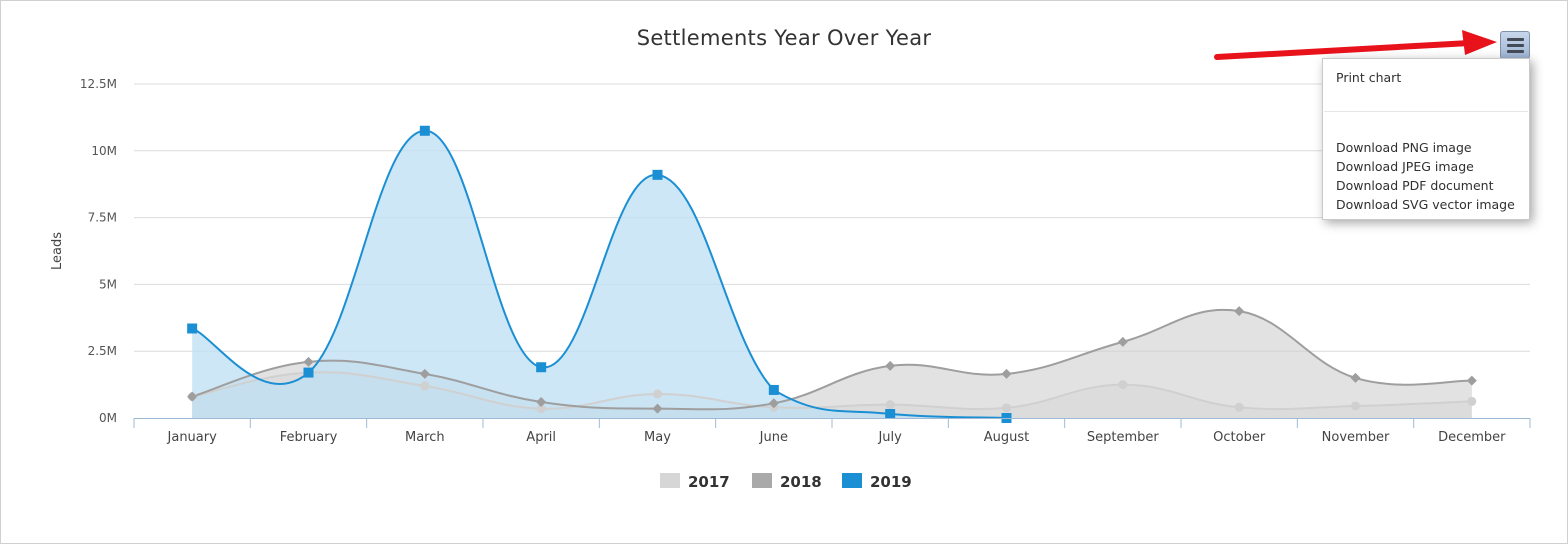 Image resolution: width=1568 pixels, height=544 pixels. What do you see at coordinates (108, 418) in the screenshot?
I see `y-tick-label: 0M` at bounding box center [108, 418].